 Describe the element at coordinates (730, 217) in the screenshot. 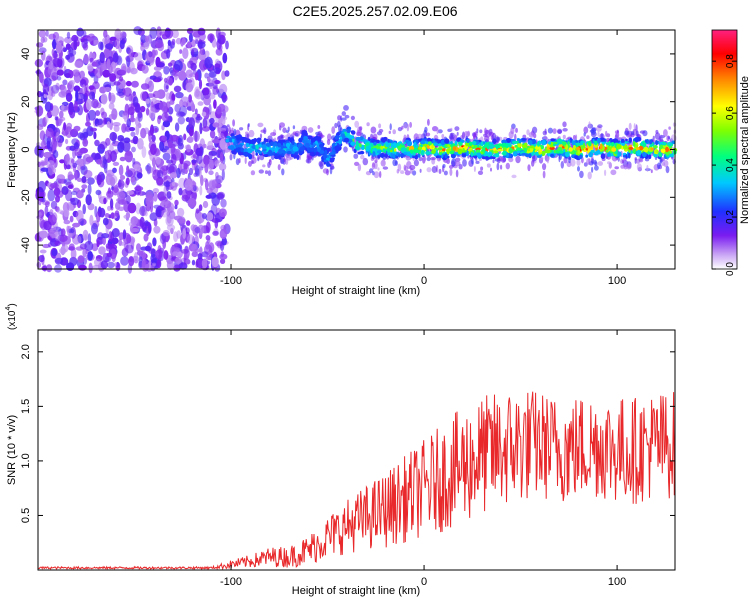

I see `colorbar-tick-label: 0.2` at that location.